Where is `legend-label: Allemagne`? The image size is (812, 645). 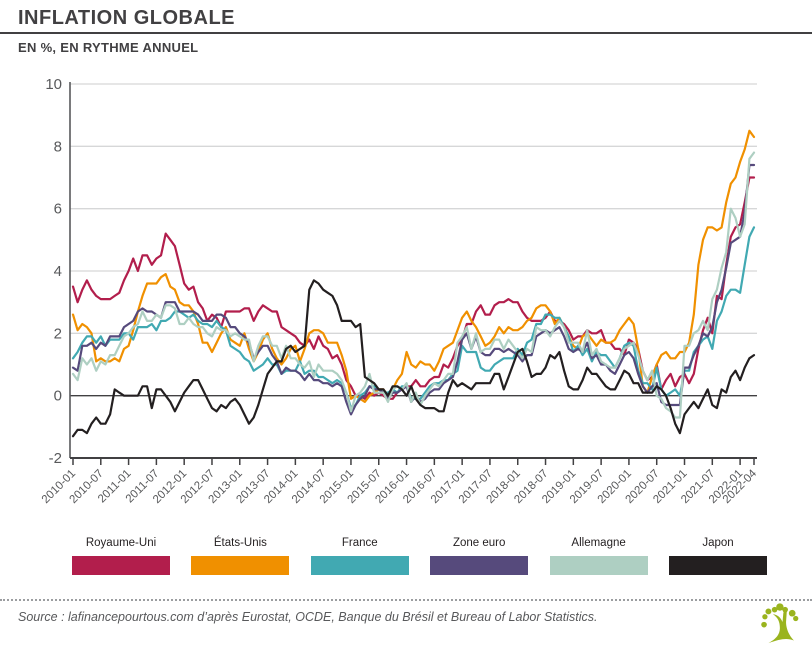 legend-label: Allemagne is located at coordinates (598, 543).